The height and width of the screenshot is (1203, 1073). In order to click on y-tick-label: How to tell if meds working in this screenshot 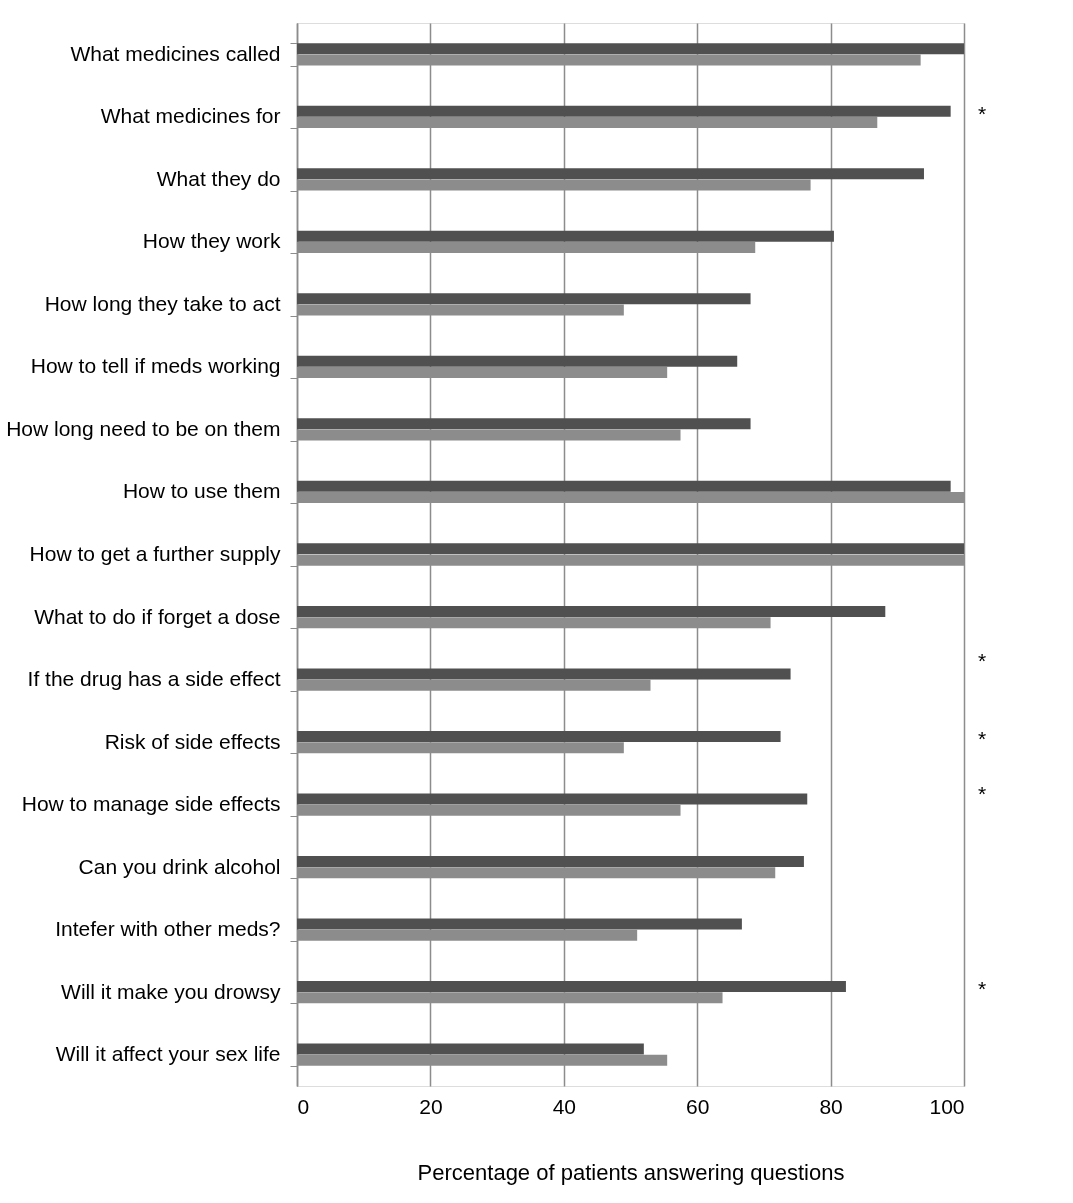, I will do `click(155, 366)`.